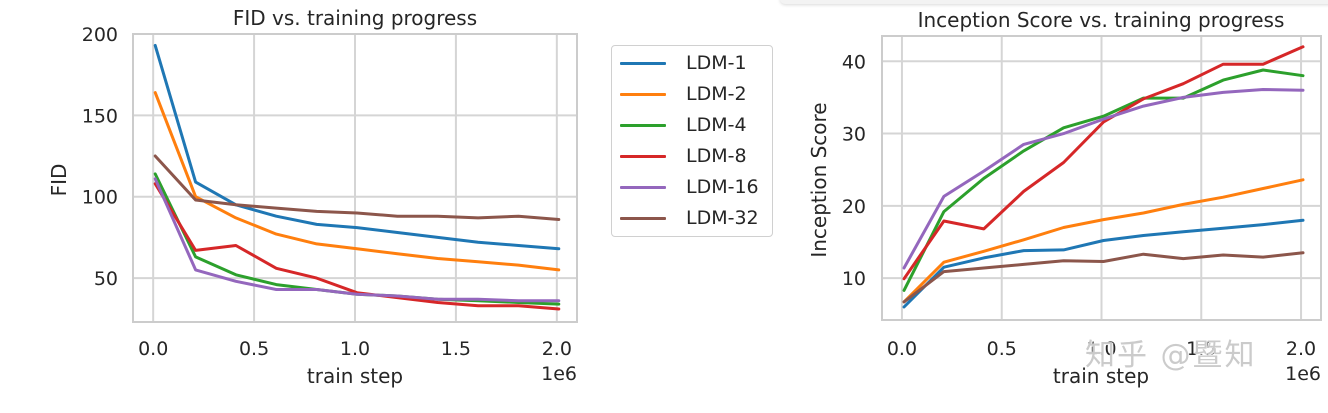 The image size is (1328, 413). Describe the element at coordinates (683, 63) in the screenshot. I see `legend-item-ldm-1: LDM-1` at that location.